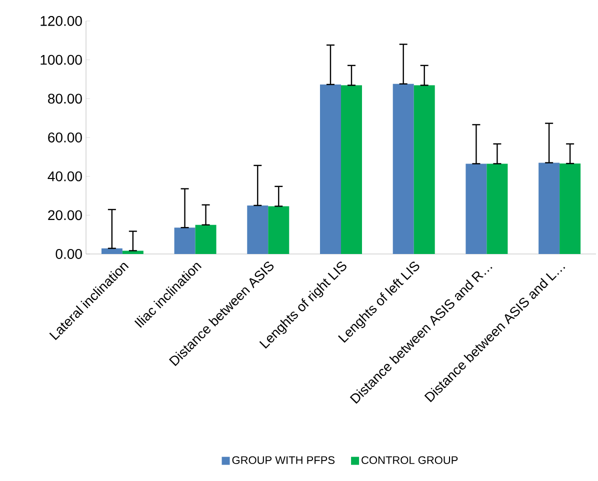  What do you see at coordinates (65, 99) in the screenshot?
I see `y-tick-label: 80.00` at bounding box center [65, 99].